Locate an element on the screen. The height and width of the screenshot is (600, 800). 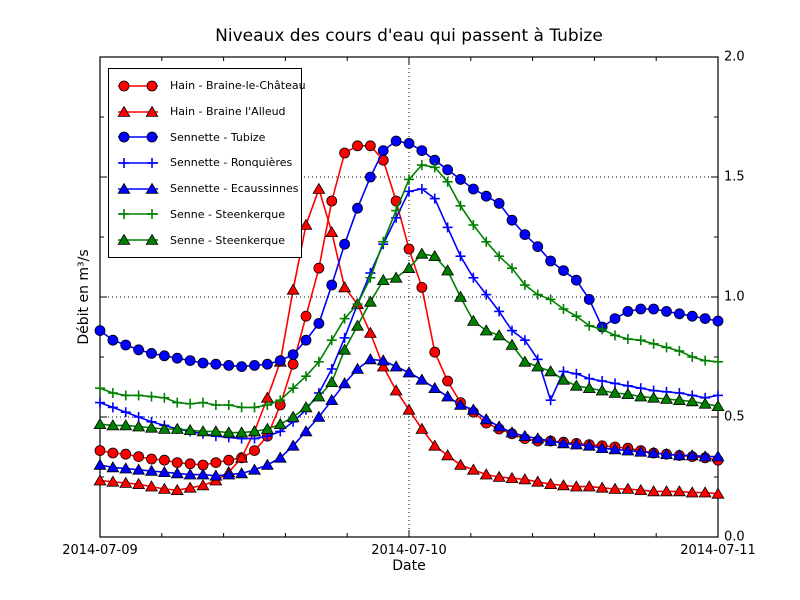
x-axis-label: Date is located at coordinates (409, 566).